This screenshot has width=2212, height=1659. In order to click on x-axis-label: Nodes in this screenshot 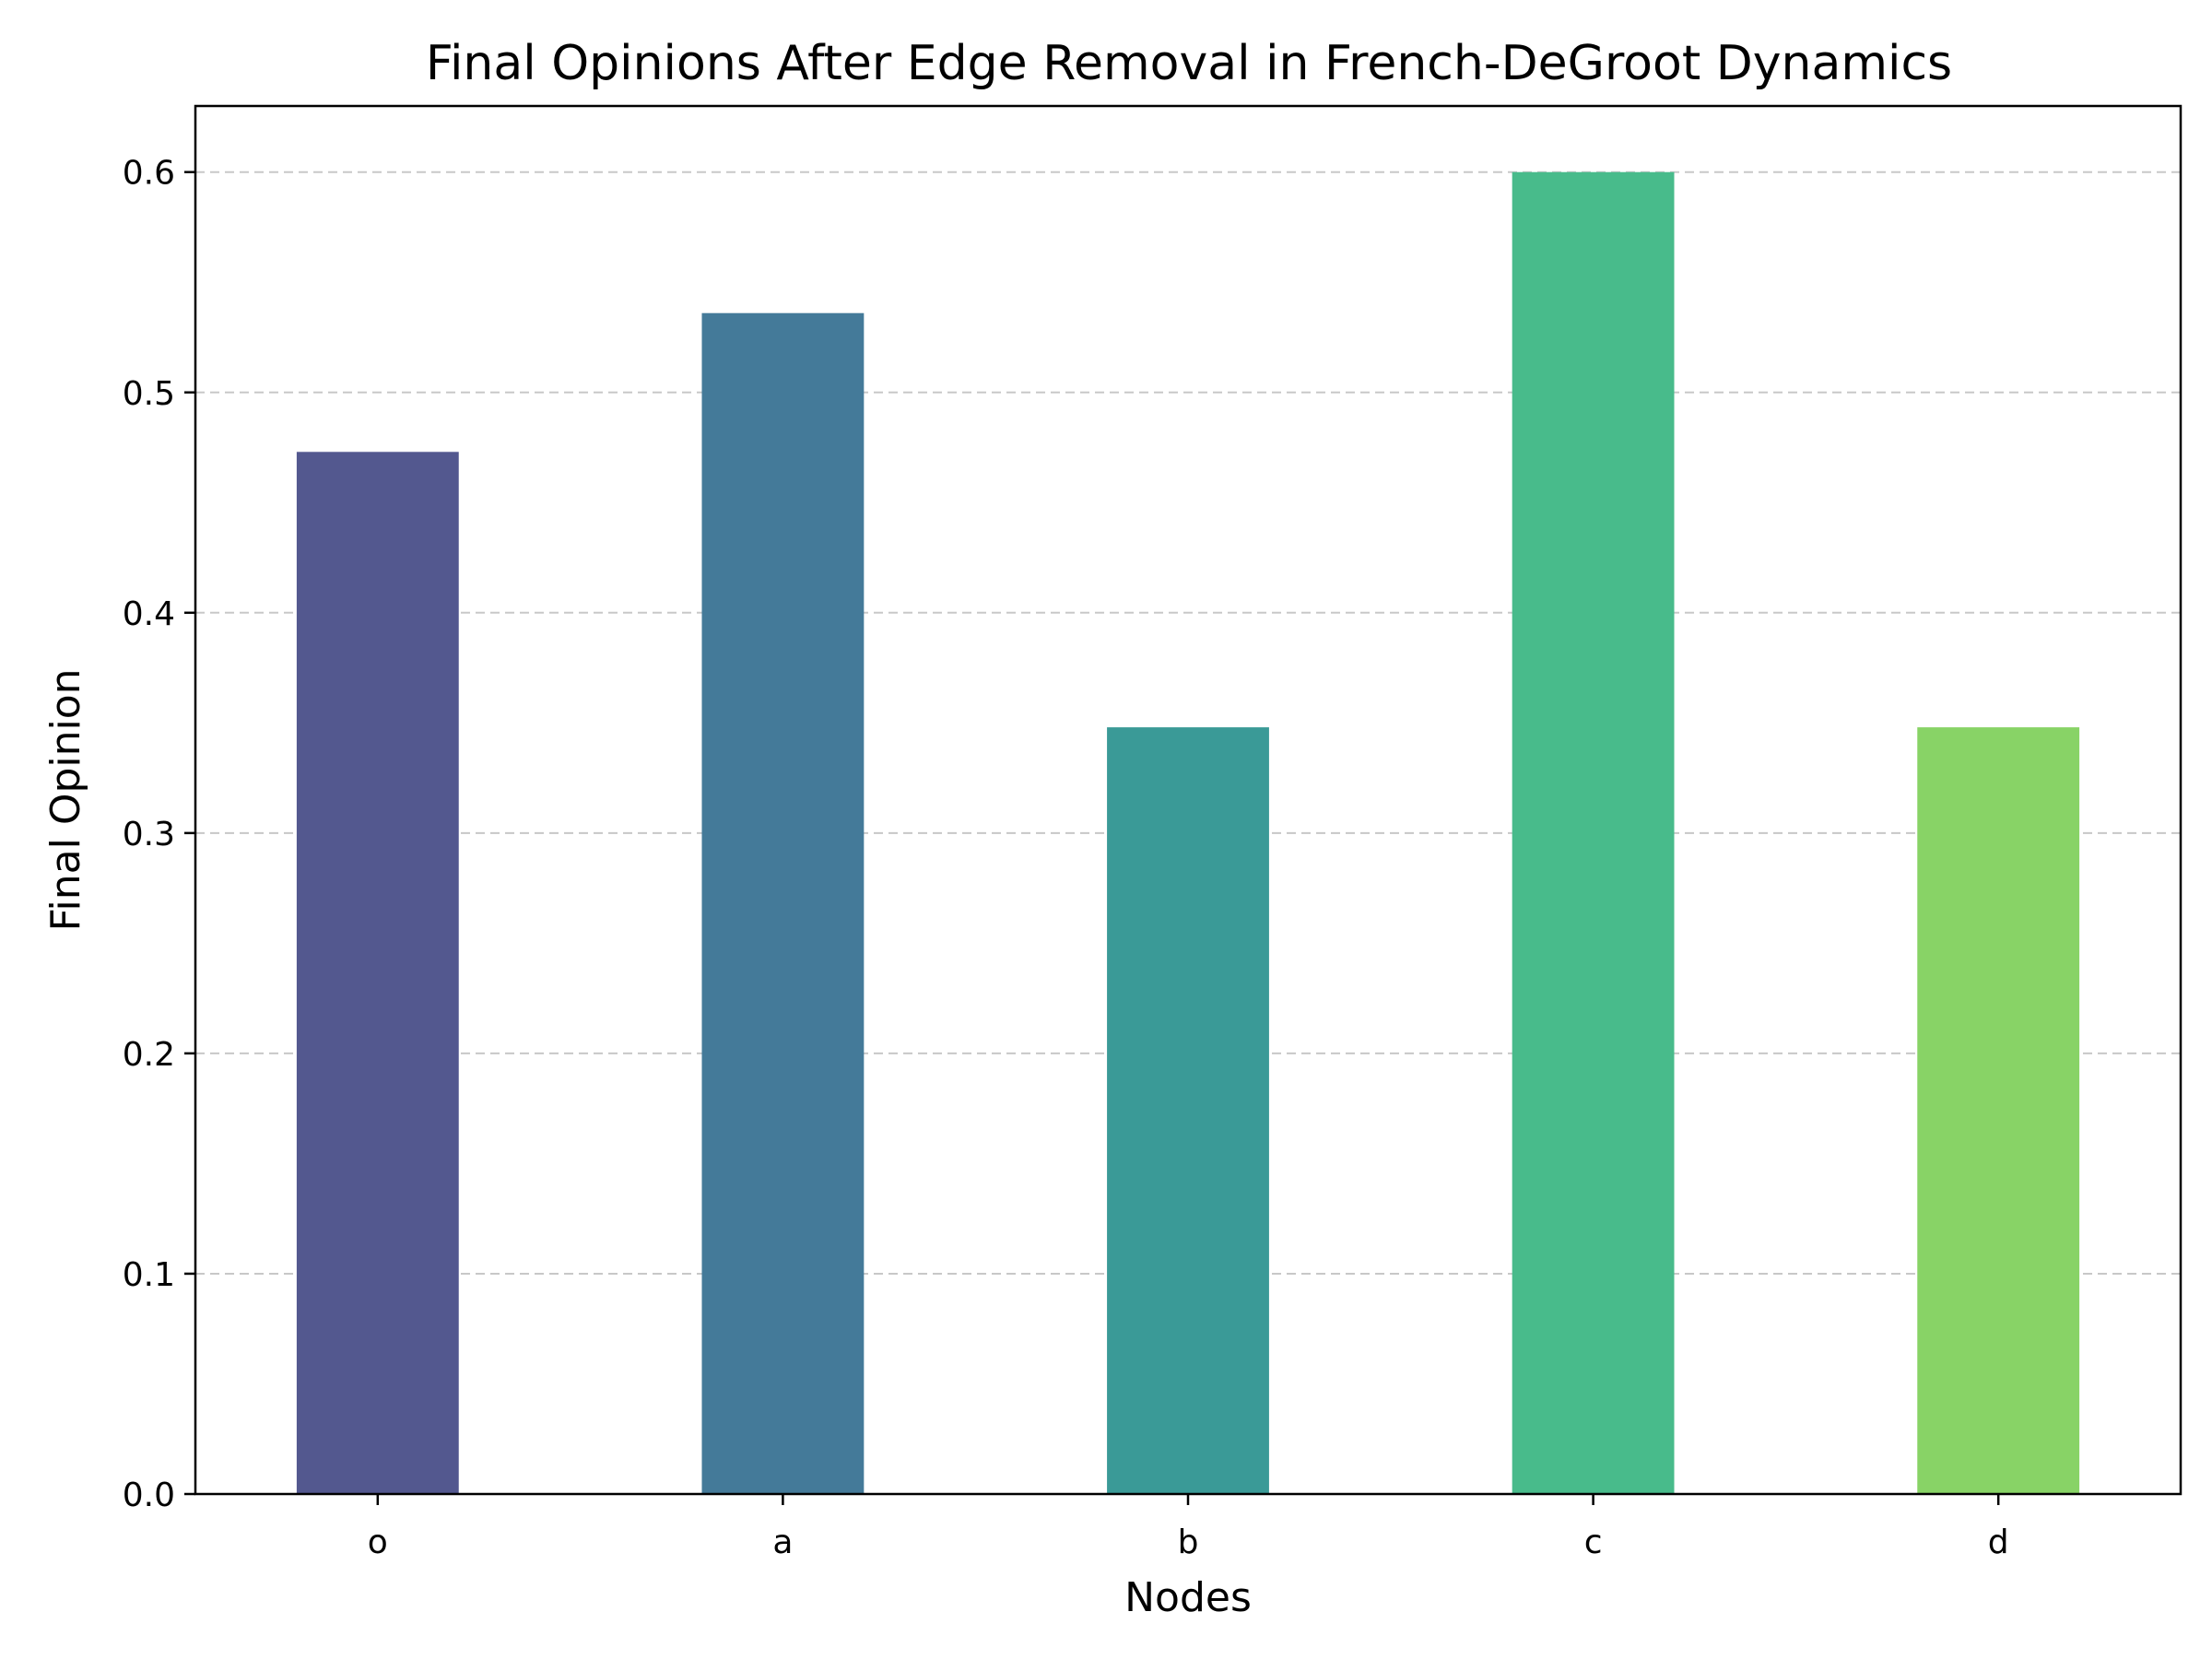, I will do `click(1188, 1597)`.